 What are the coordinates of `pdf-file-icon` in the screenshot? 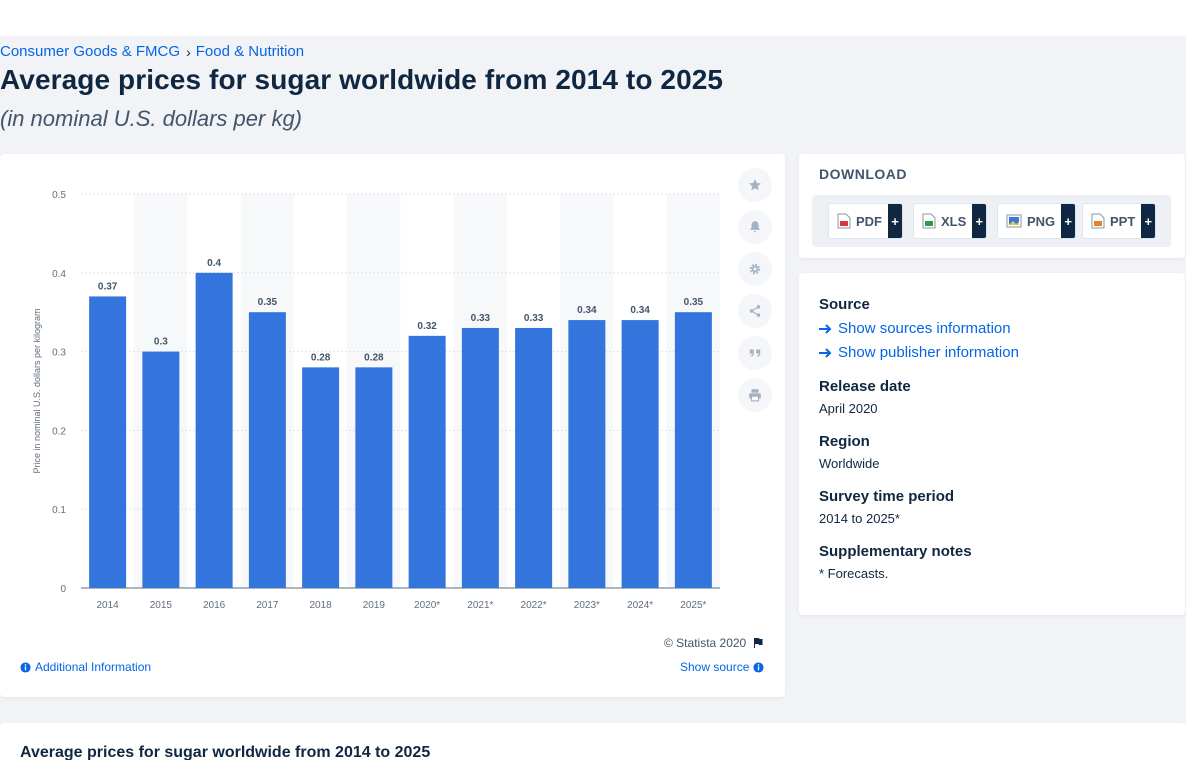 It's located at (844, 221).